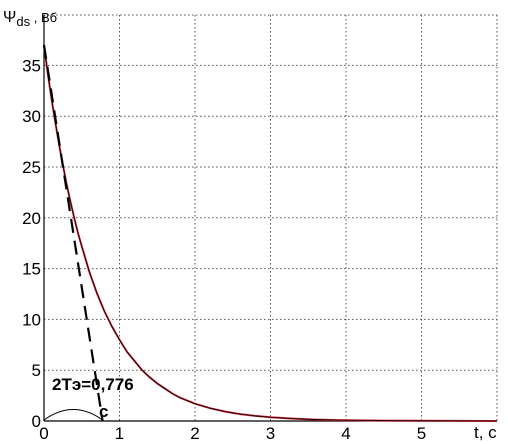 This screenshot has height=444, width=508. I want to click on interval-brace, so click(73, 415).